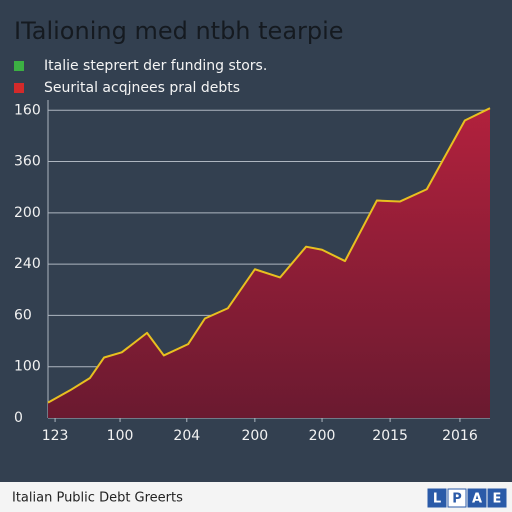 Image resolution: width=512 pixels, height=512 pixels. Describe the element at coordinates (27, 110) in the screenshot. I see `y-tick-label: 160` at that location.